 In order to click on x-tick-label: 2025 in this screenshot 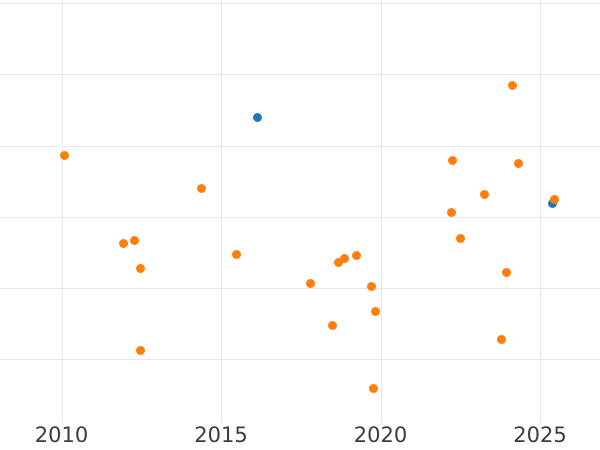, I will do `click(540, 435)`.